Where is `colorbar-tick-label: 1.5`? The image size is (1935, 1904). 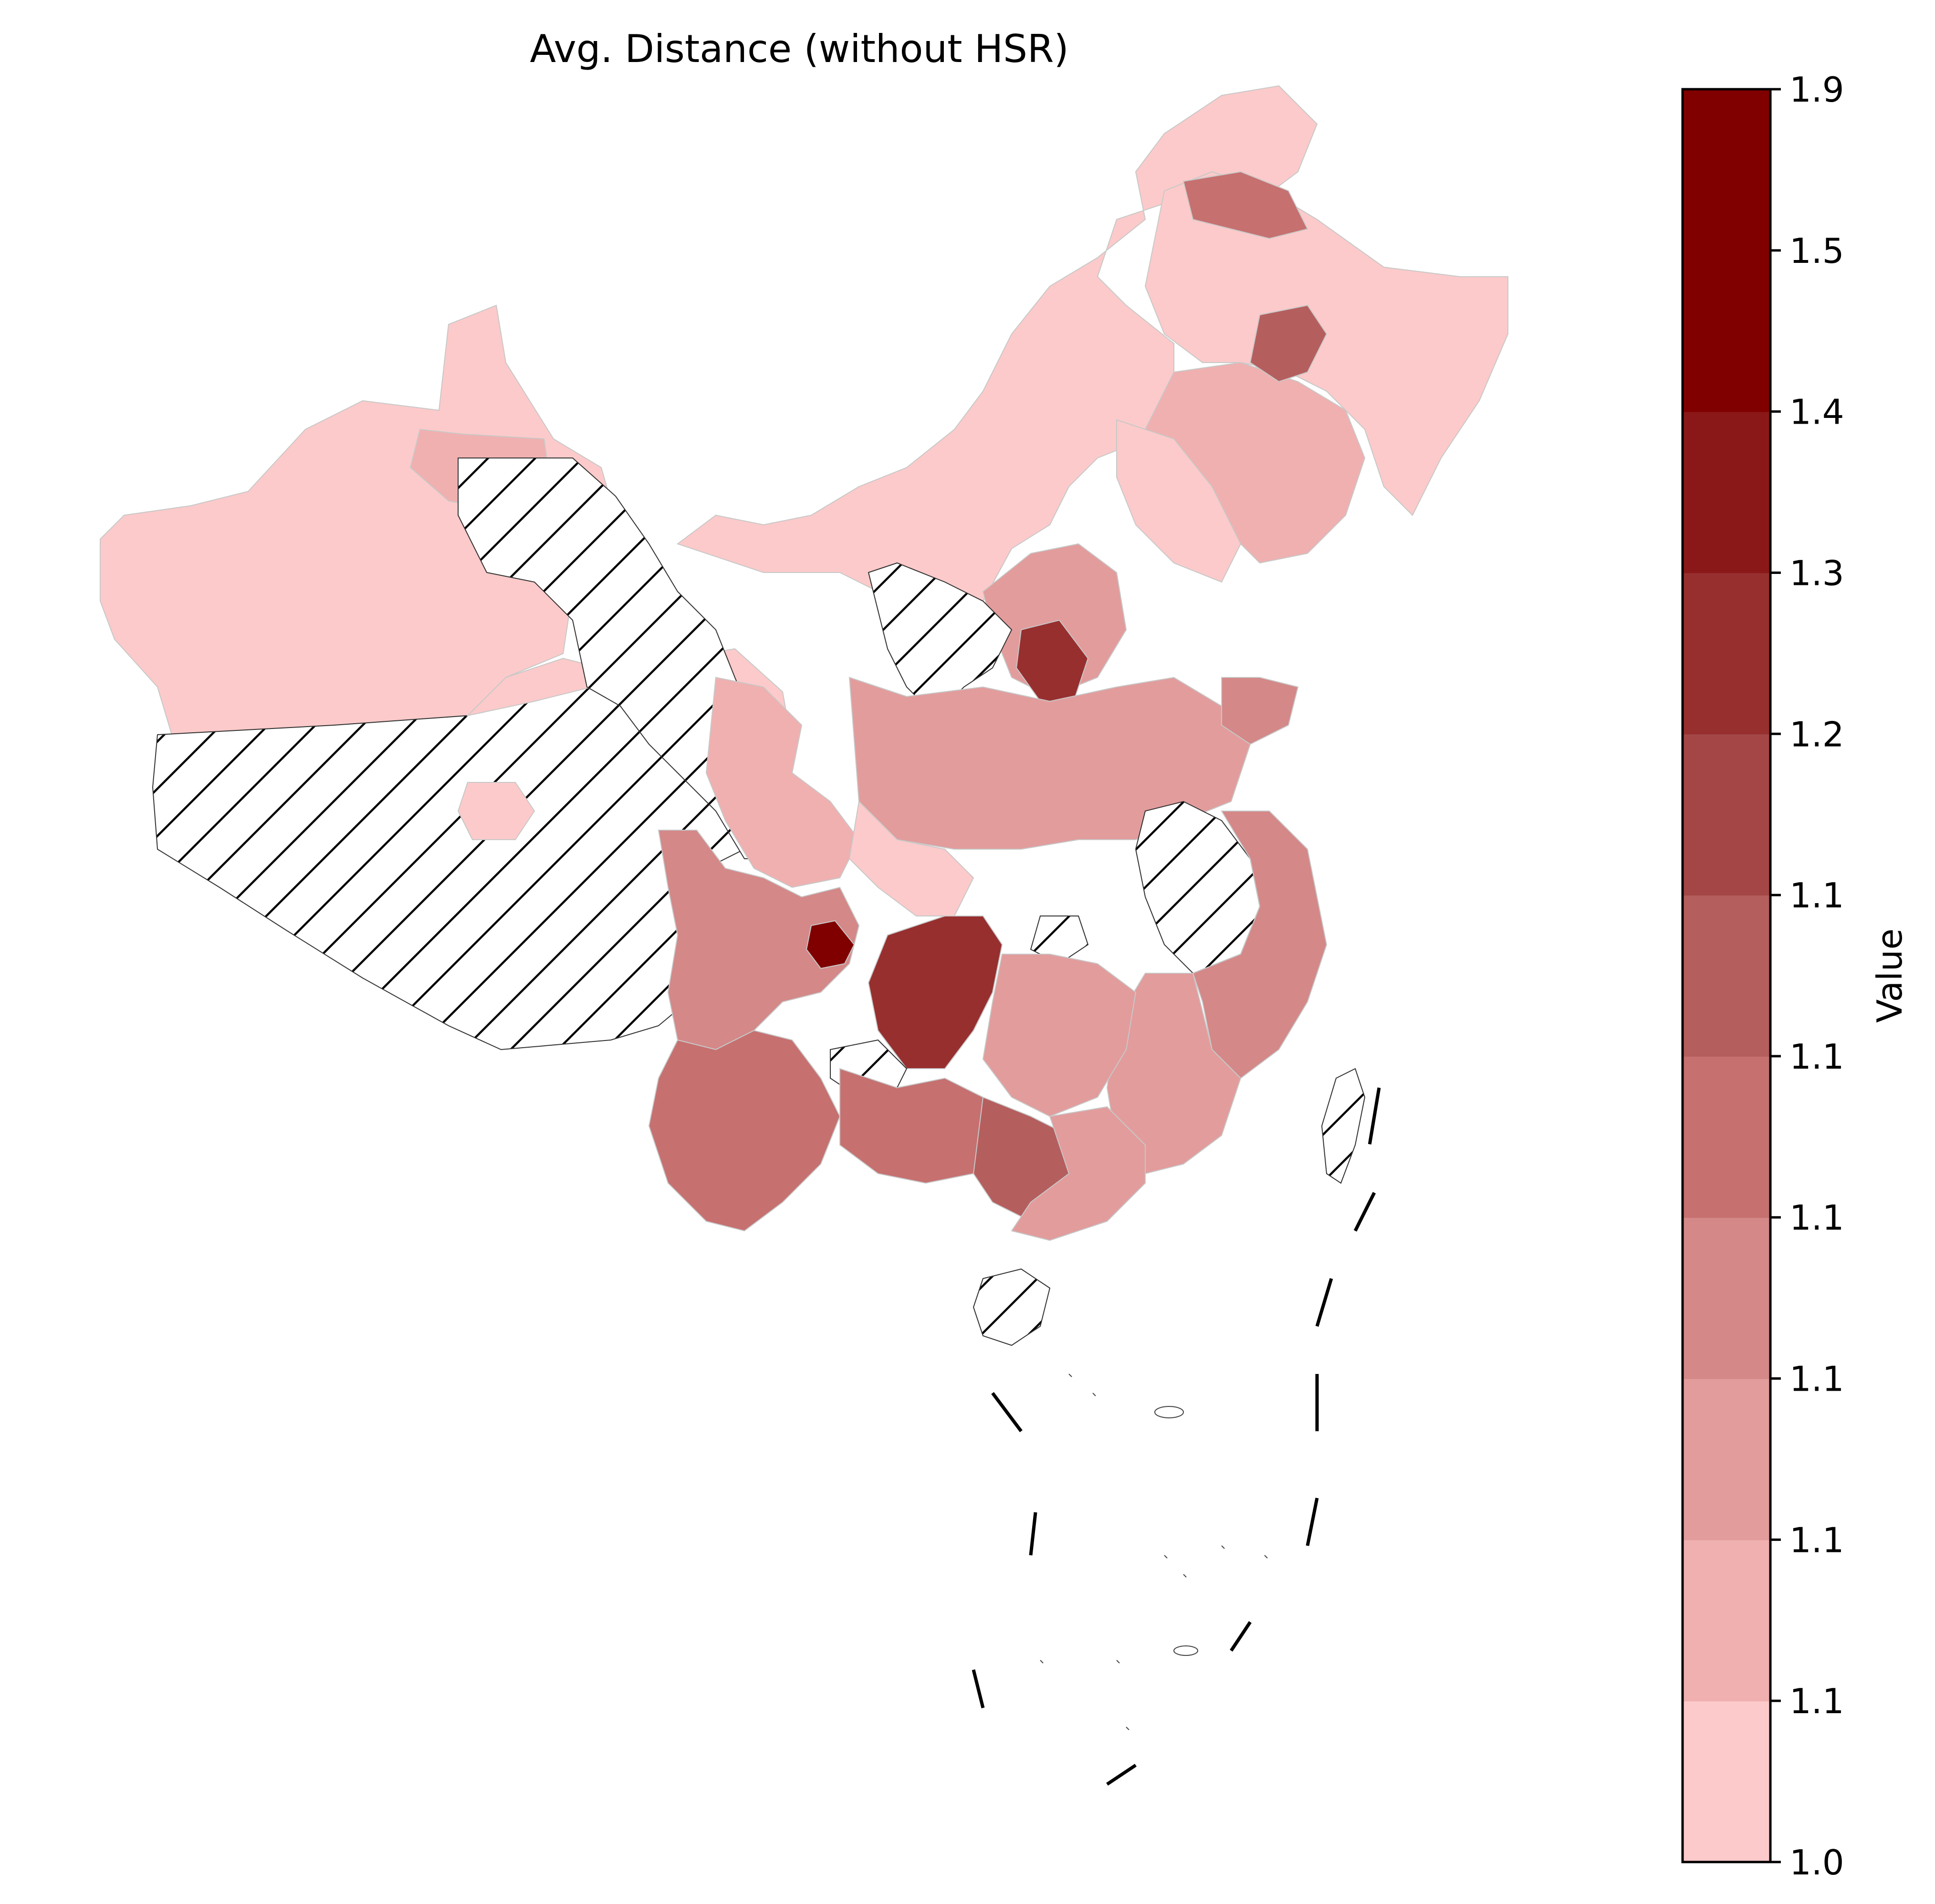
colorbar-tick-label: 1.5 is located at coordinates (1816, 251).